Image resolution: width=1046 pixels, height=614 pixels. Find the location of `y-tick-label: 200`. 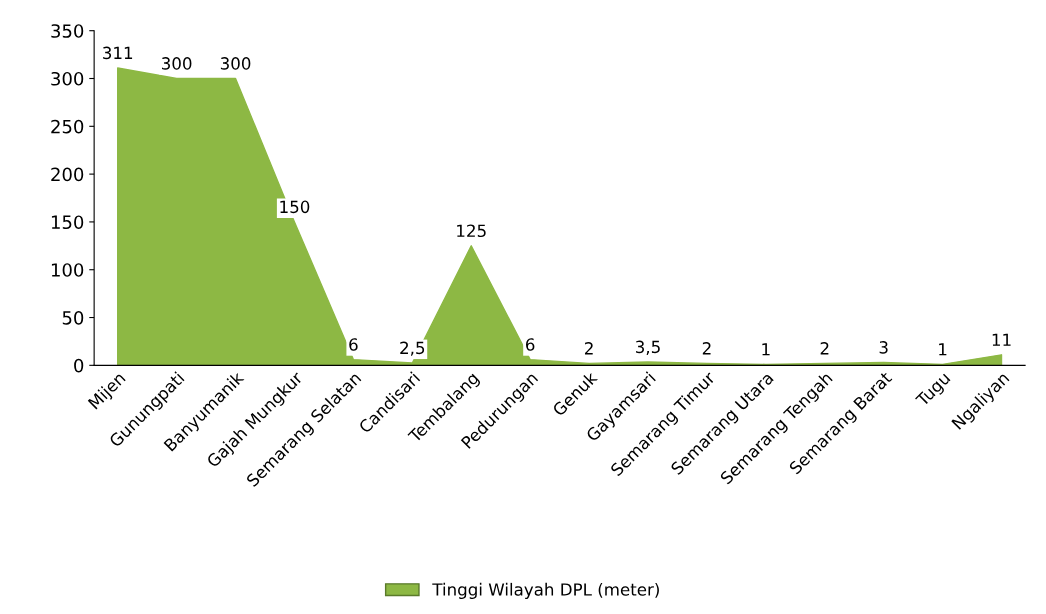

y-tick-label: 200 is located at coordinates (67, 174).